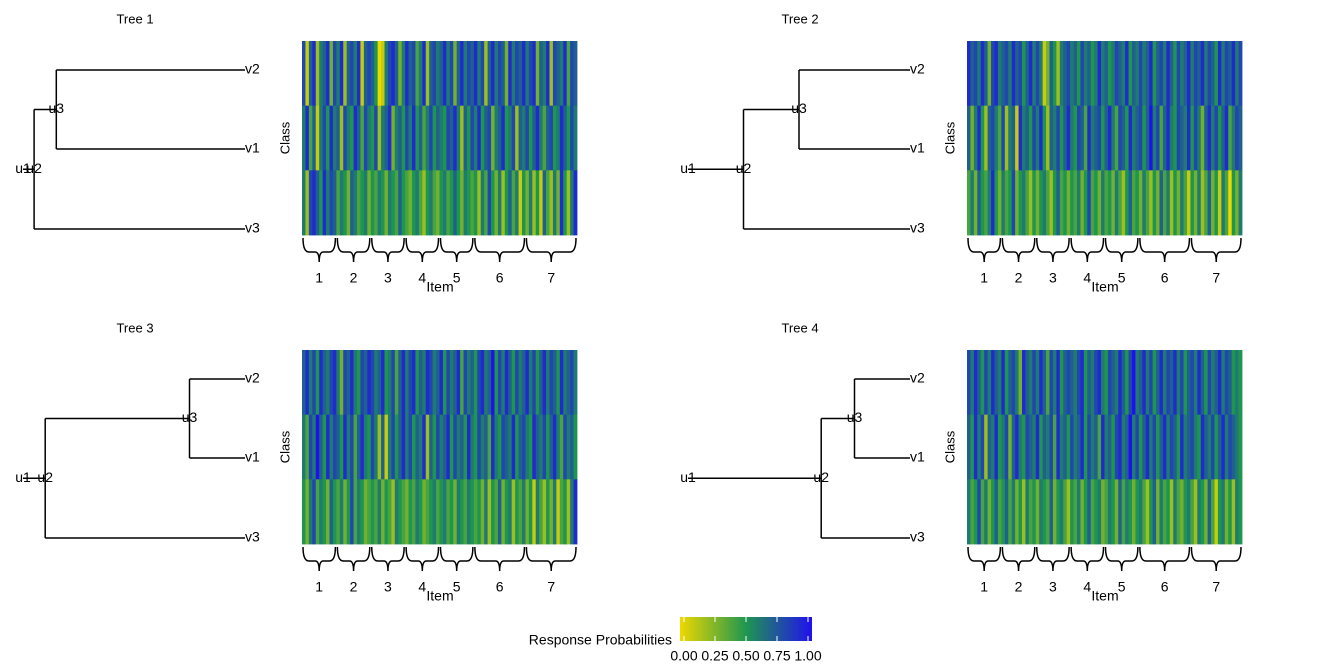 Image resolution: width=1329 pixels, height=664 pixels. Describe the element at coordinates (551, 587) in the screenshot. I see `item-label: 7` at that location.